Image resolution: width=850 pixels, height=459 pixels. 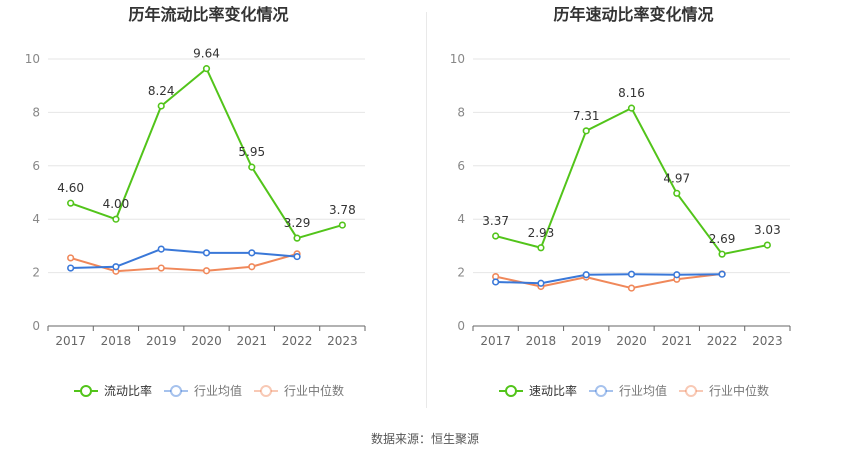 What do you see at coordinates (767, 230) in the screenshot?
I see `data-label: 3.03` at bounding box center [767, 230].